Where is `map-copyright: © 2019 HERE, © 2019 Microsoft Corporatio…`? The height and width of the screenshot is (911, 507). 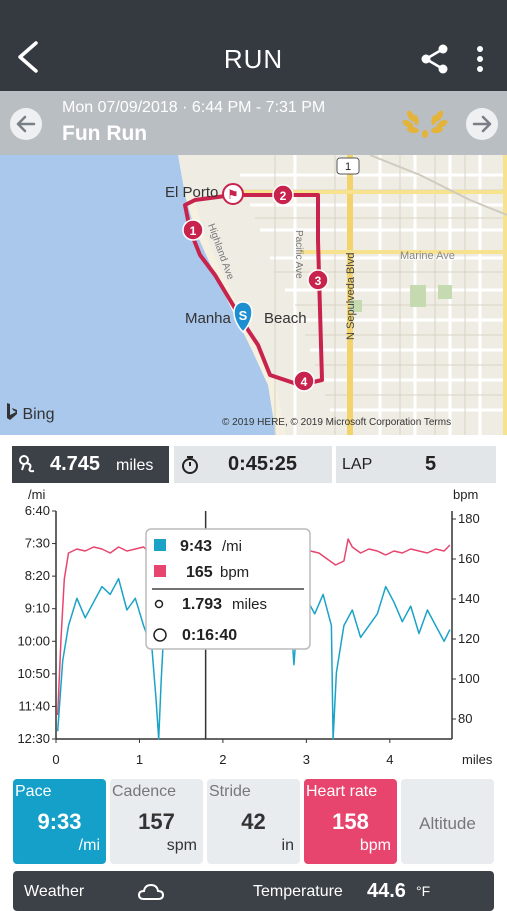 map-copyright: © 2019 HERE, © 2019 Microsoft Corporatio… is located at coordinates (337, 422).